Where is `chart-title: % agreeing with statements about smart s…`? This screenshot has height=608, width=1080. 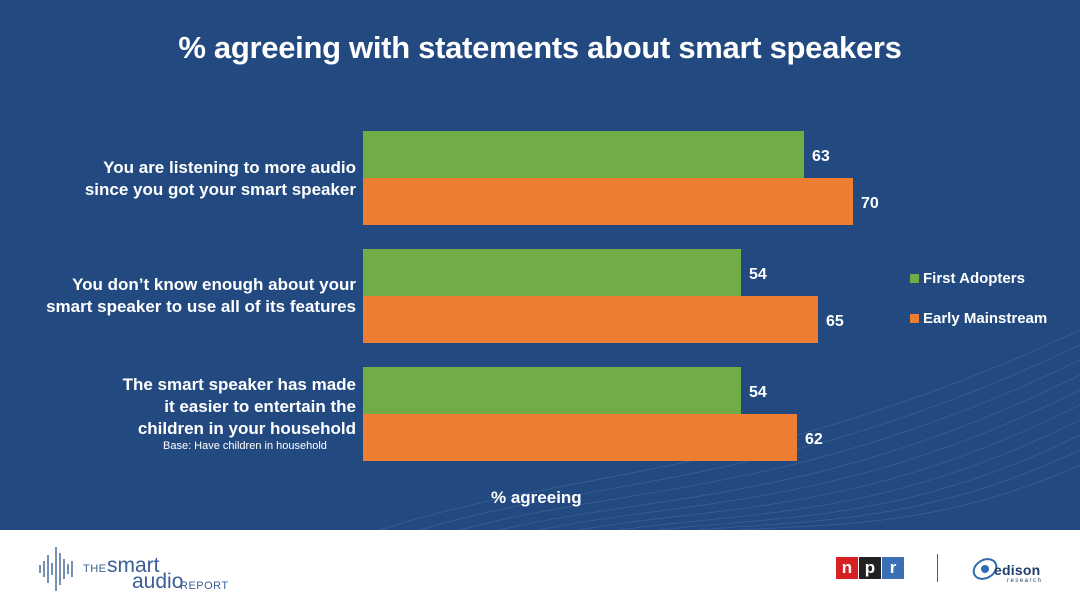 chart-title: % agreeing with statements about smart s… is located at coordinates (540, 47).